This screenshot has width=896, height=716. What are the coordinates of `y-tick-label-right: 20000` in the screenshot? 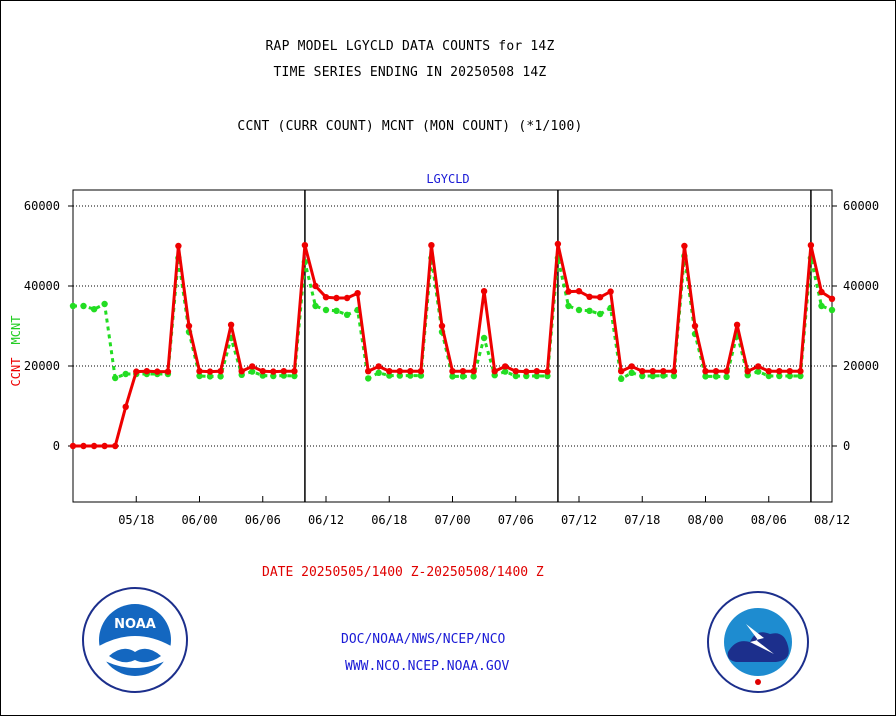 It's located at (861, 366).